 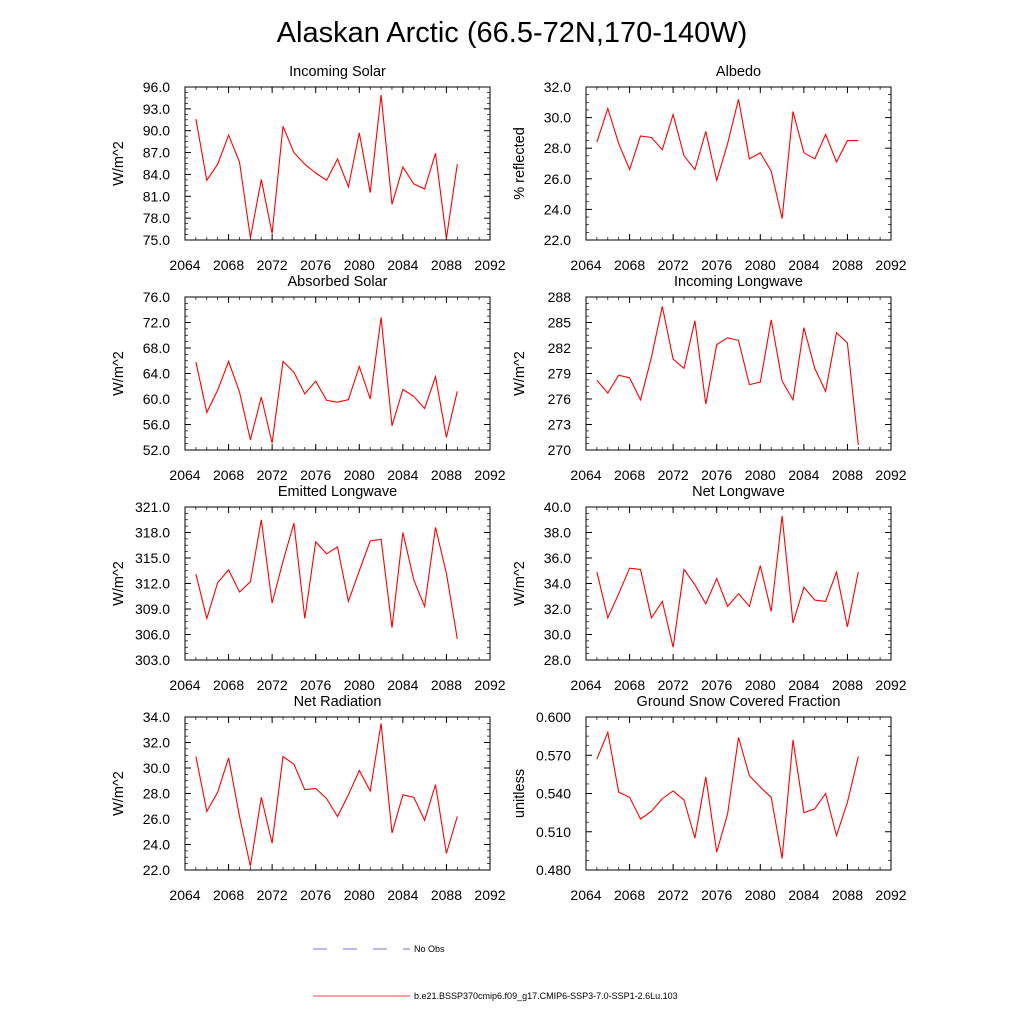 What do you see at coordinates (156, 399) in the screenshot?
I see `y-tick-label: 60.0` at bounding box center [156, 399].